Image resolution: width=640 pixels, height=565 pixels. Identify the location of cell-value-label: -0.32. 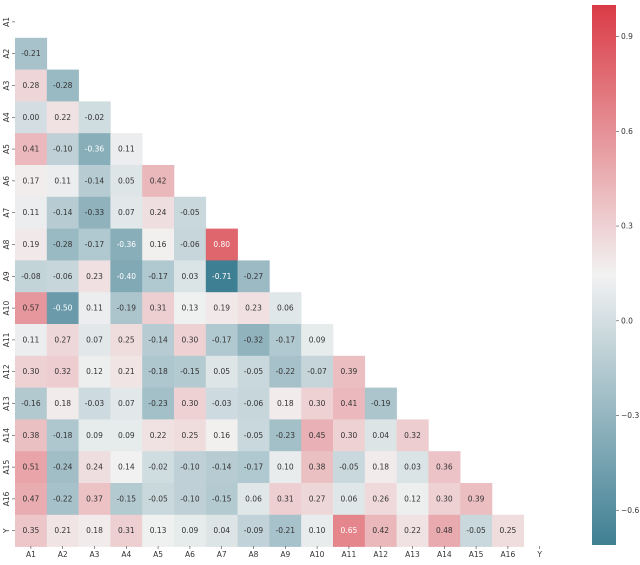
(254, 339).